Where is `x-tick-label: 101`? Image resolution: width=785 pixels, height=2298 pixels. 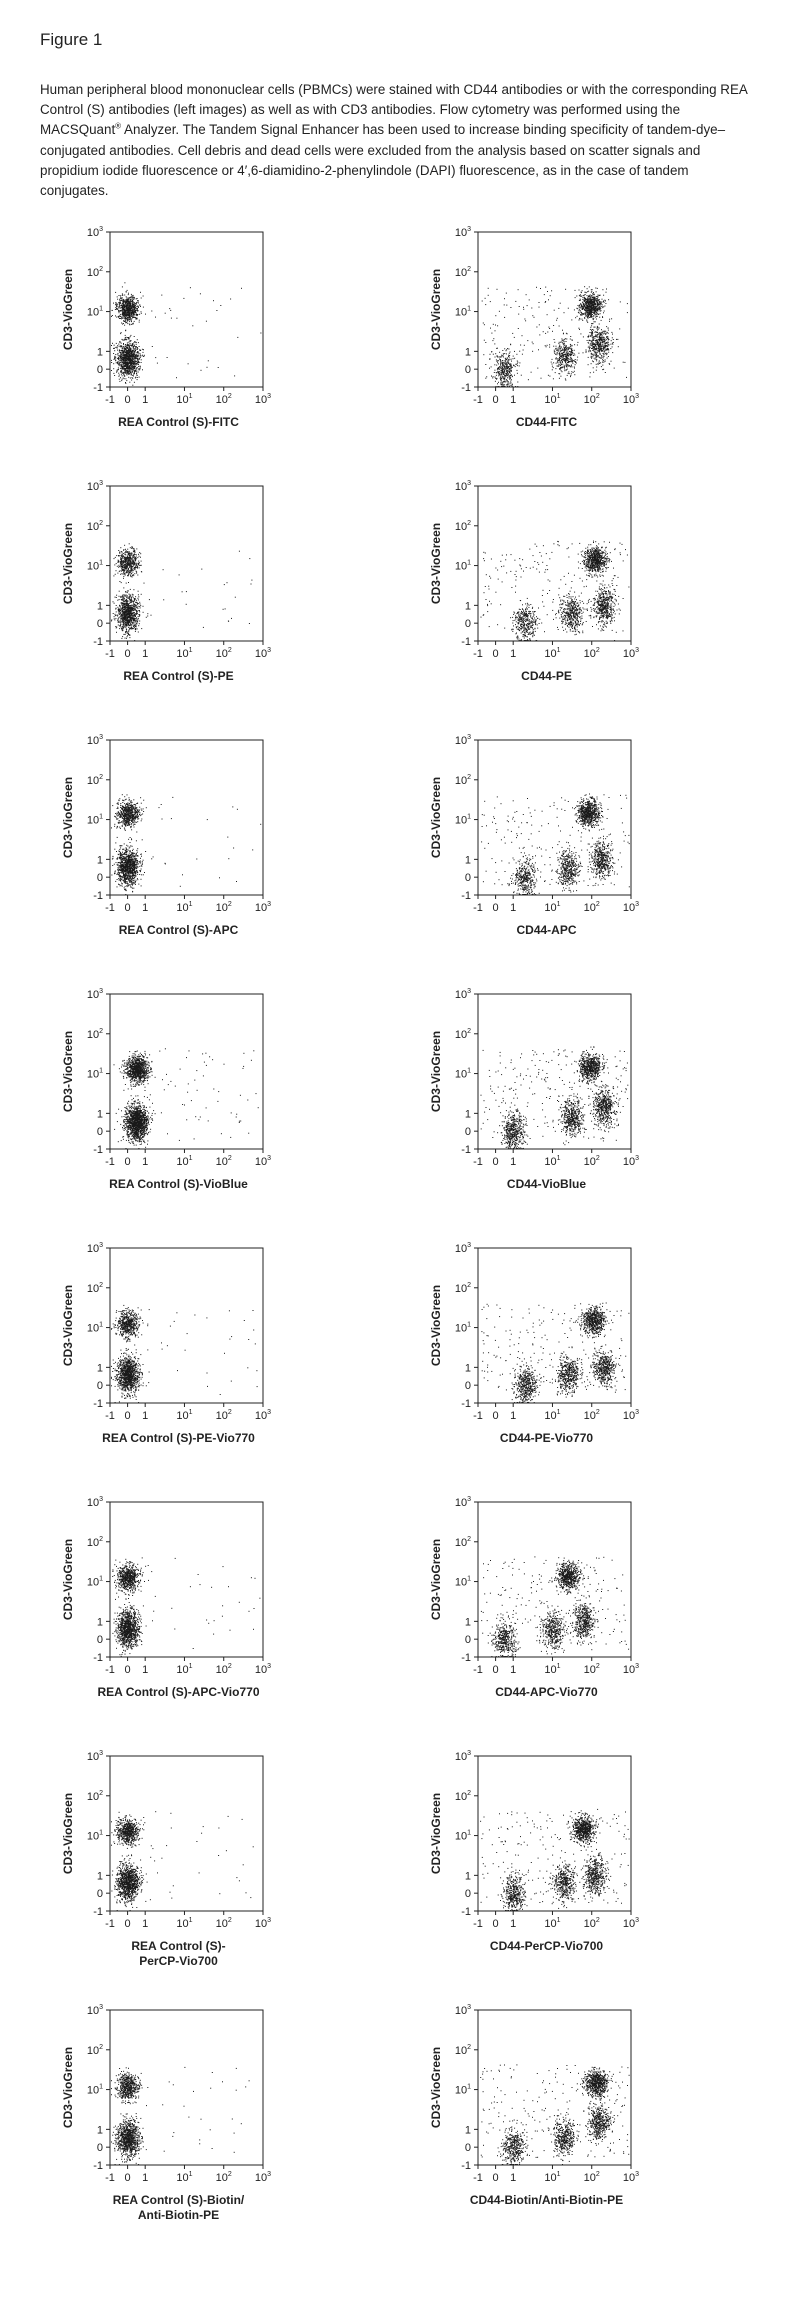
x-tick-label: 101 is located at coordinates (184, 399).